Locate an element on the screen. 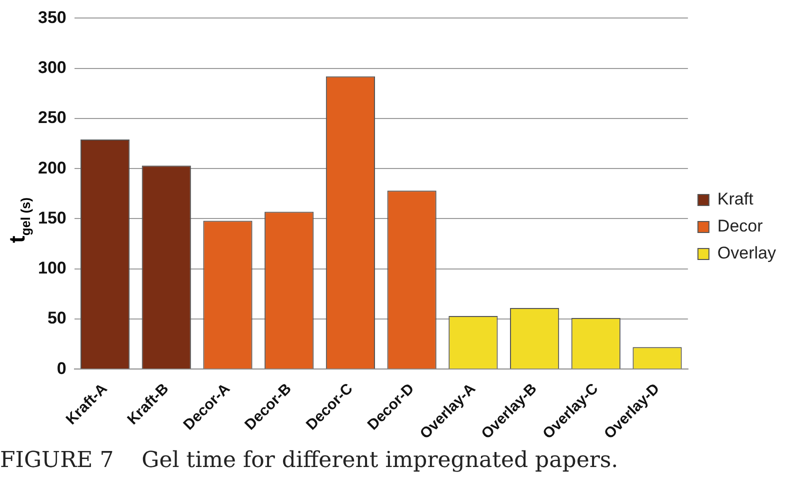  legend-label: Kraft is located at coordinates (735, 199).